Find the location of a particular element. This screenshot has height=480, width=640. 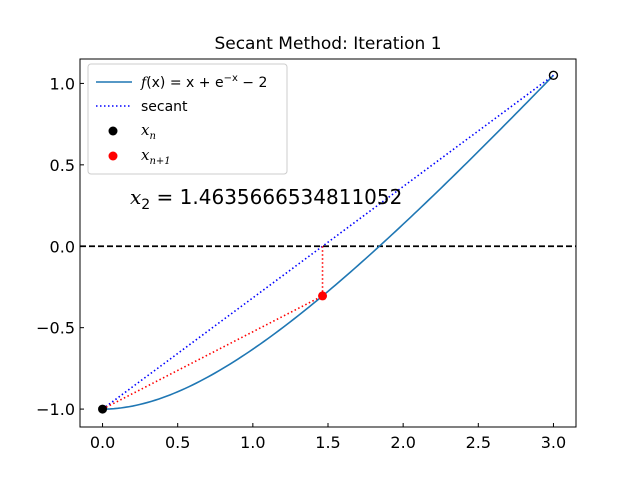

y-tick-label: 0.5 is located at coordinates (62, 165).